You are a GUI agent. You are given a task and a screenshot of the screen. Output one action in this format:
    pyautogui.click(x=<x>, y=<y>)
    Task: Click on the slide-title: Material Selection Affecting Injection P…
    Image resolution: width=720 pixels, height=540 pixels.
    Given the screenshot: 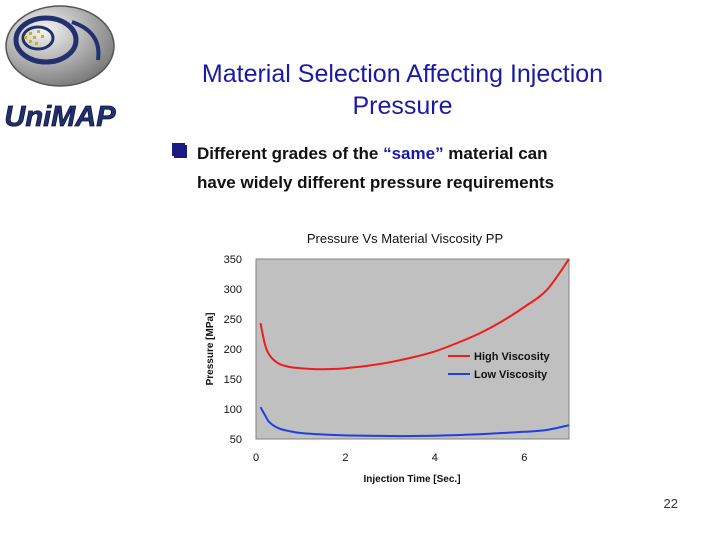 What is the action you would take?
    pyautogui.click(x=402, y=90)
    